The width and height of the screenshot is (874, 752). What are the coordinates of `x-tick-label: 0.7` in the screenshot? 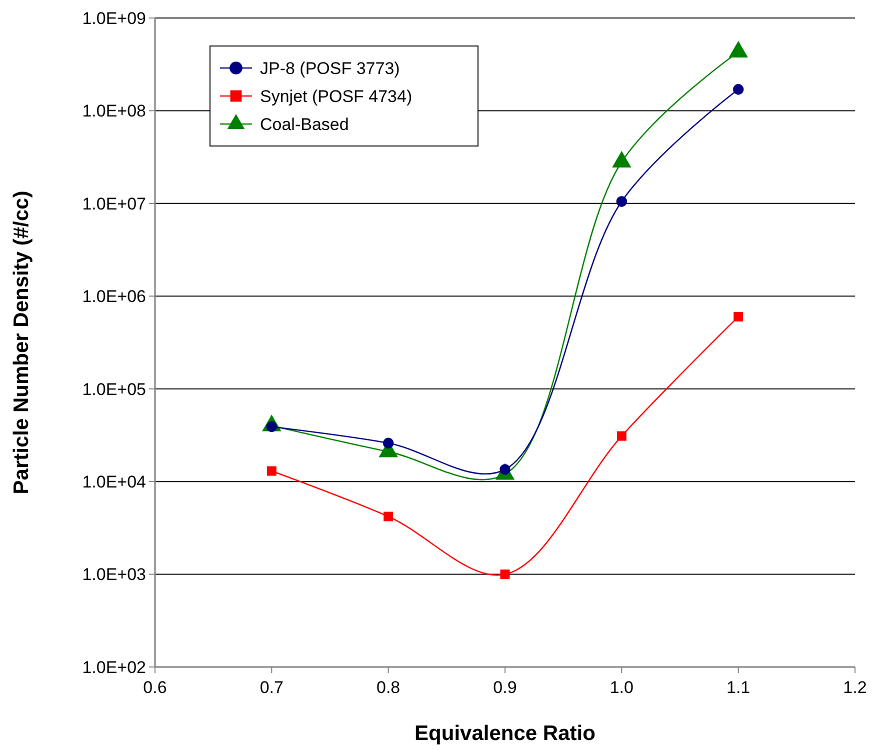 It's located at (272, 687).